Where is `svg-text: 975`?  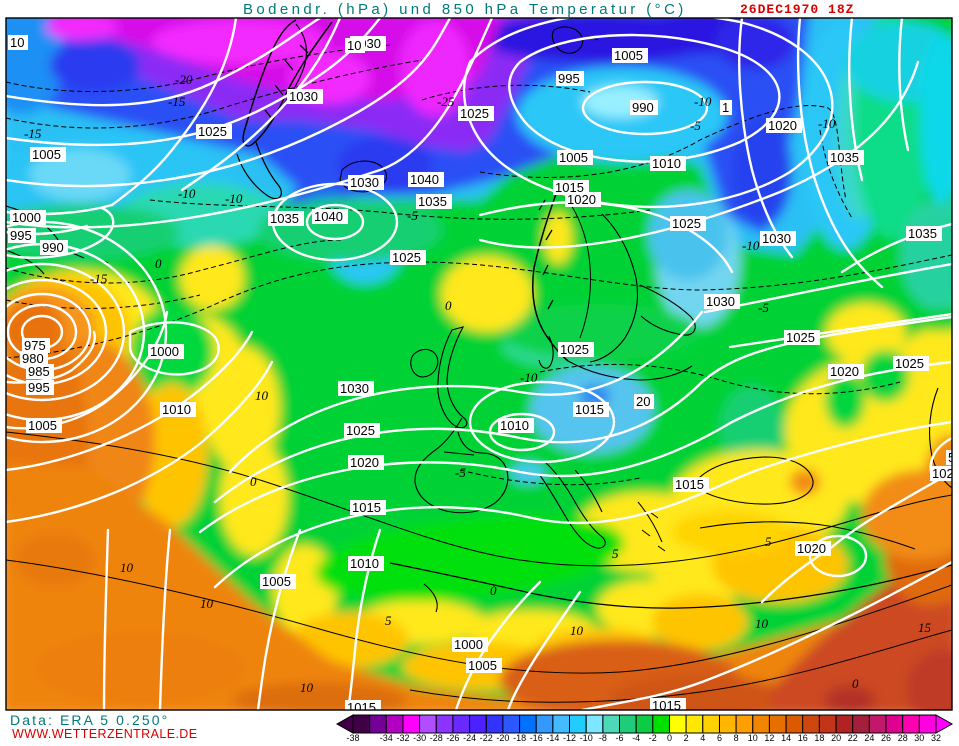 svg-text: 975 is located at coordinates (35, 345).